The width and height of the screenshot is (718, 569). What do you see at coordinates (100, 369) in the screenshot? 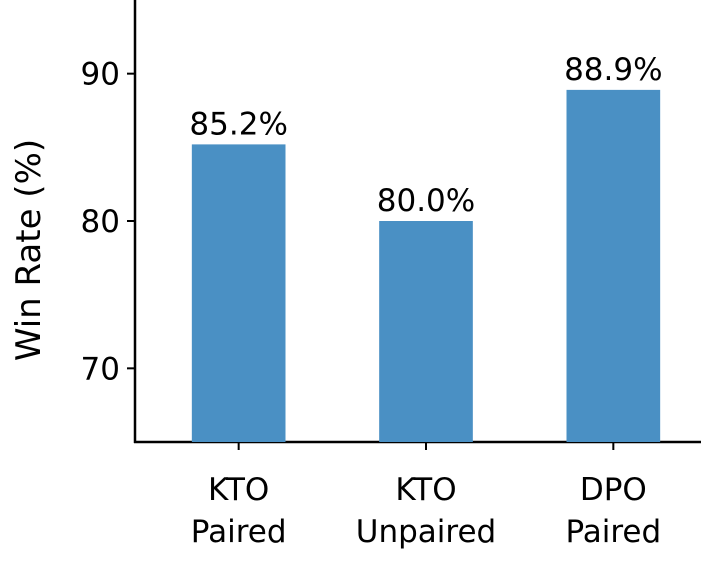
I see `y-tick-label: 70` at bounding box center [100, 369].